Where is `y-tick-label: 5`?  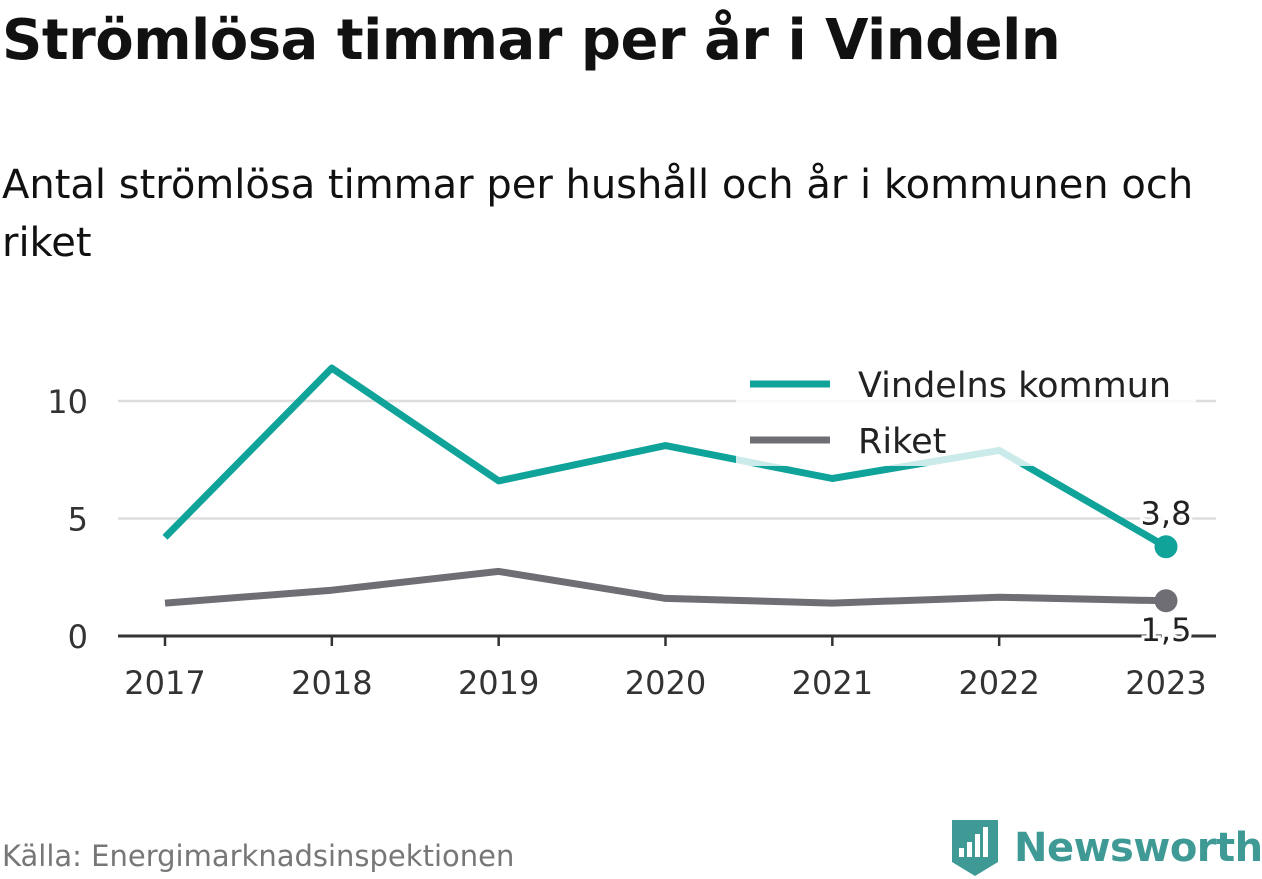 y-tick-label: 5 is located at coordinates (78, 520).